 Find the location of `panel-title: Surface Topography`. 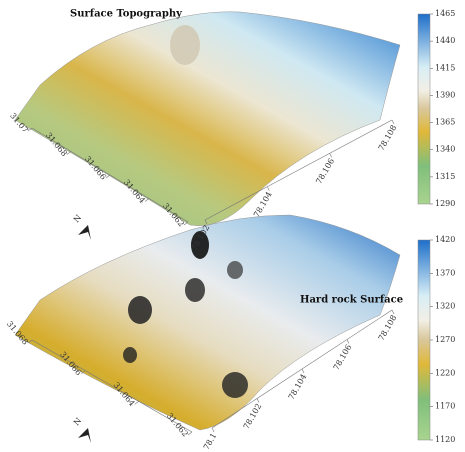

panel-title: Surface Topography is located at coordinates (126, 14).